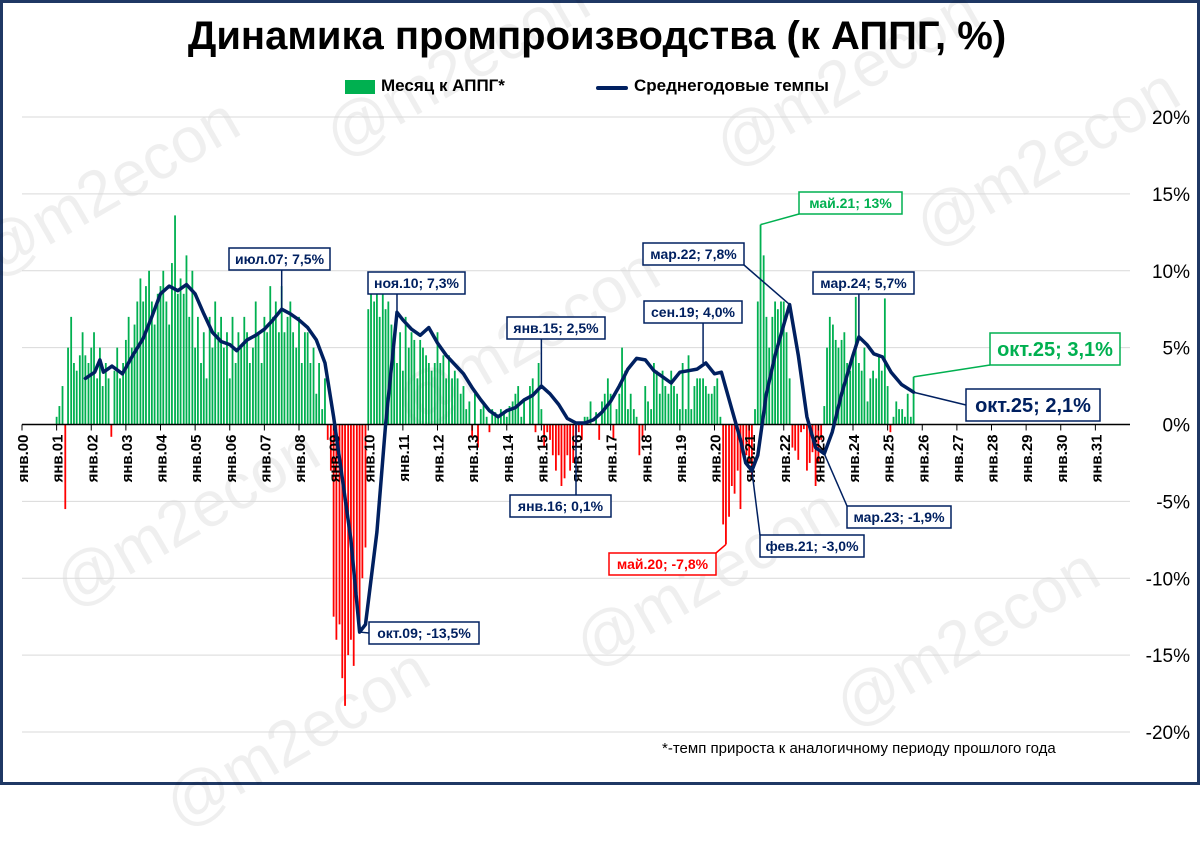 The width and height of the screenshot is (1200, 842). Describe the element at coordinates (473, 459) in the screenshot. I see `x-tick-label: янв.13` at that location.